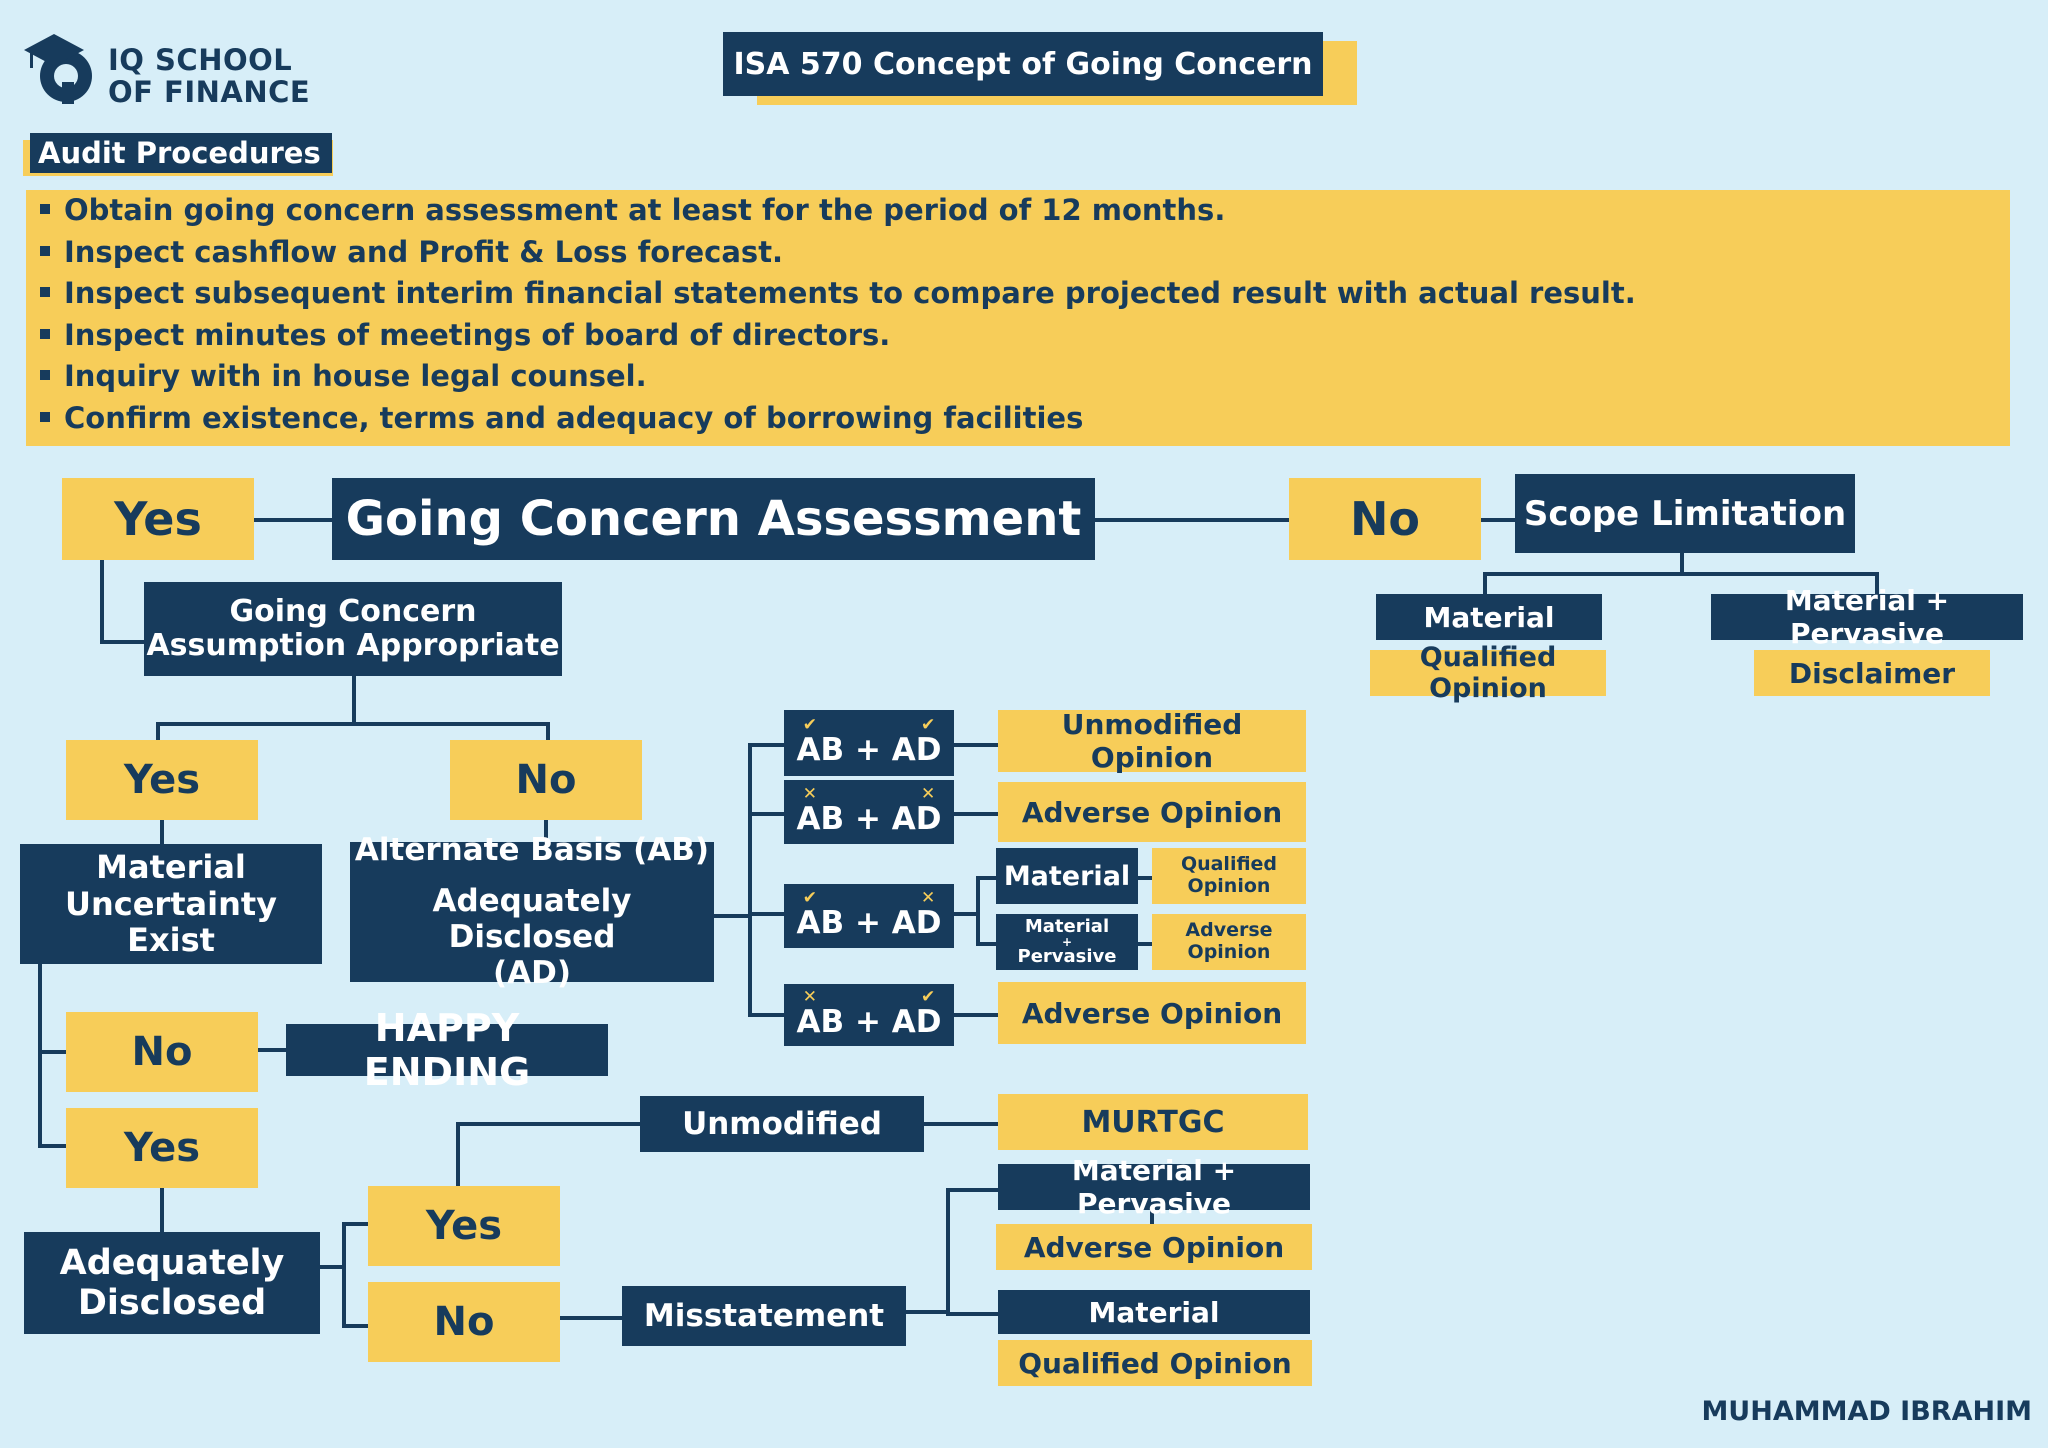 This screenshot has width=2048, height=1448. I want to click on ab-ad-box-both-no: ✕ ✕ AB + AD, so click(869, 812).